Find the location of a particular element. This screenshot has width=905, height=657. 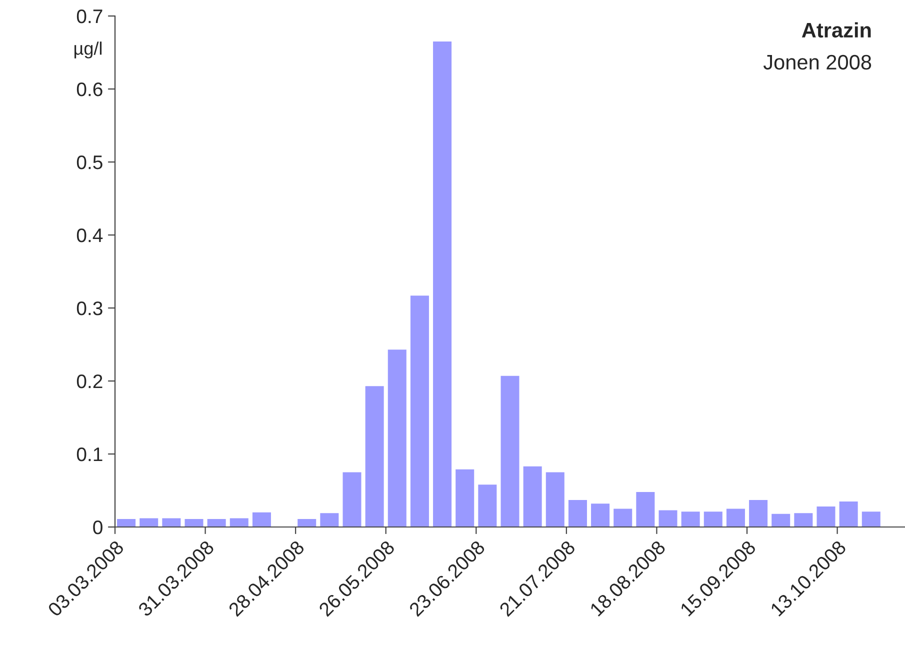

y-tick-label: 0.5 is located at coordinates (89, 162).